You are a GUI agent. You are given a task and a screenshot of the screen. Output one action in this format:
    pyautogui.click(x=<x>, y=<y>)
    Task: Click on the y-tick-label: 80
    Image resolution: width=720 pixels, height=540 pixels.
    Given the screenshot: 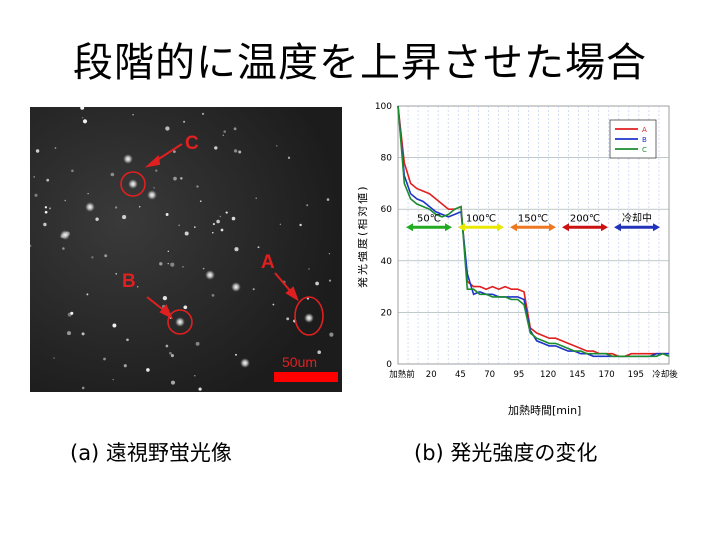 What is the action you would take?
    pyautogui.click(x=387, y=159)
    